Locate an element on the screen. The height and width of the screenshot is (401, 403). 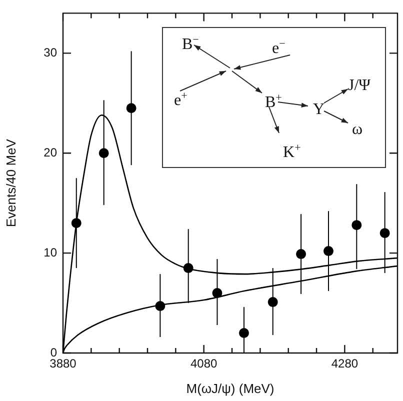
x-tick-label: 3880 is located at coordinates (63, 363).